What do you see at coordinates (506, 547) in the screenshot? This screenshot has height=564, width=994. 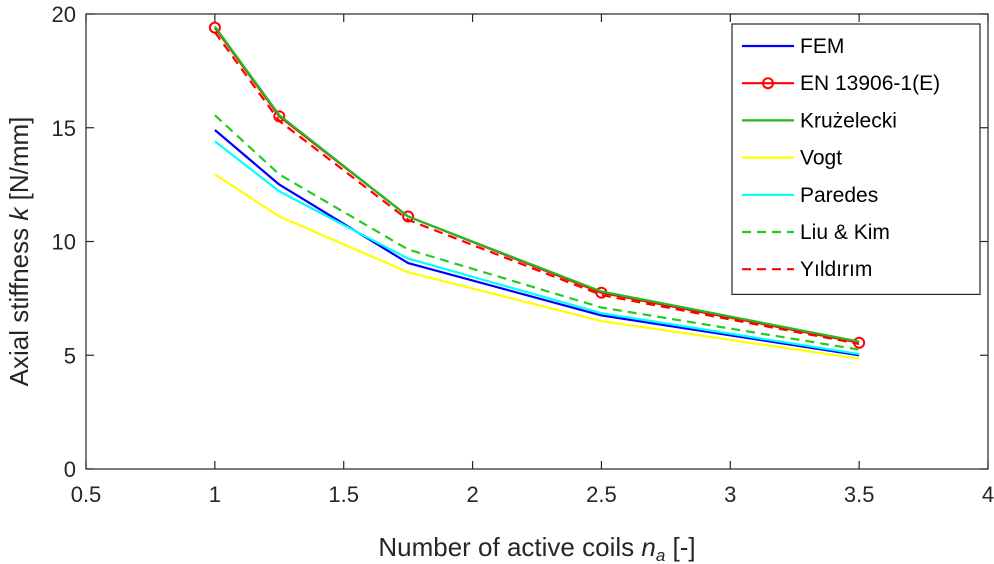 I see `x-axis-label-prefix: Number of active coils` at bounding box center [506, 547].